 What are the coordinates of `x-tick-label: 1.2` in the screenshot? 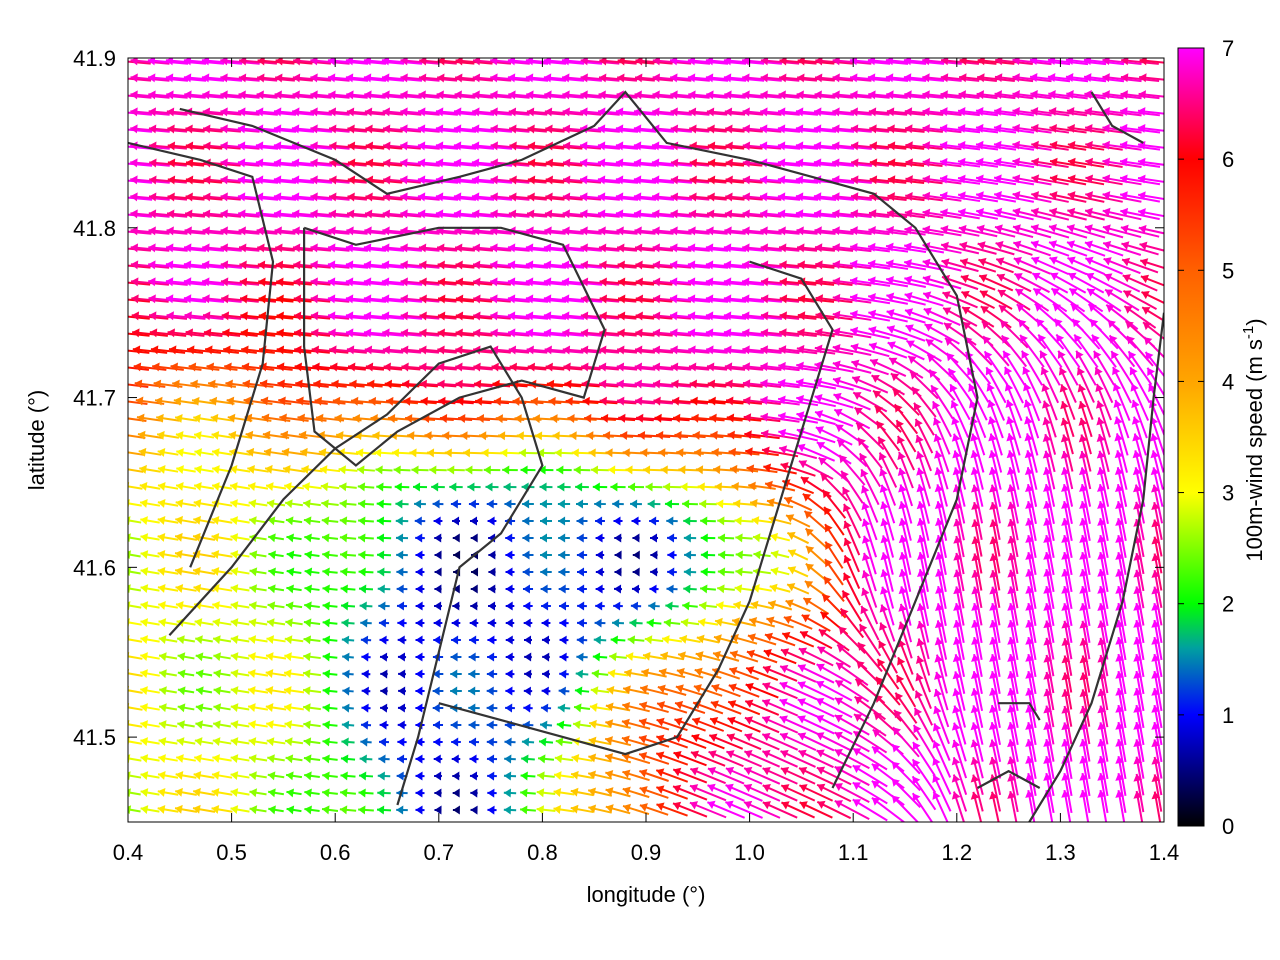 It's located at (957, 852).